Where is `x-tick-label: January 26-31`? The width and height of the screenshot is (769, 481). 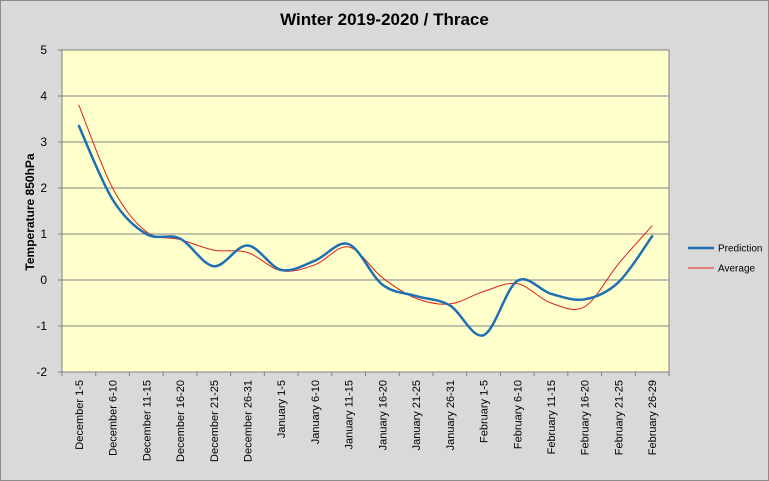
x-tick-label: January 26-31 is located at coordinates (451, 415).